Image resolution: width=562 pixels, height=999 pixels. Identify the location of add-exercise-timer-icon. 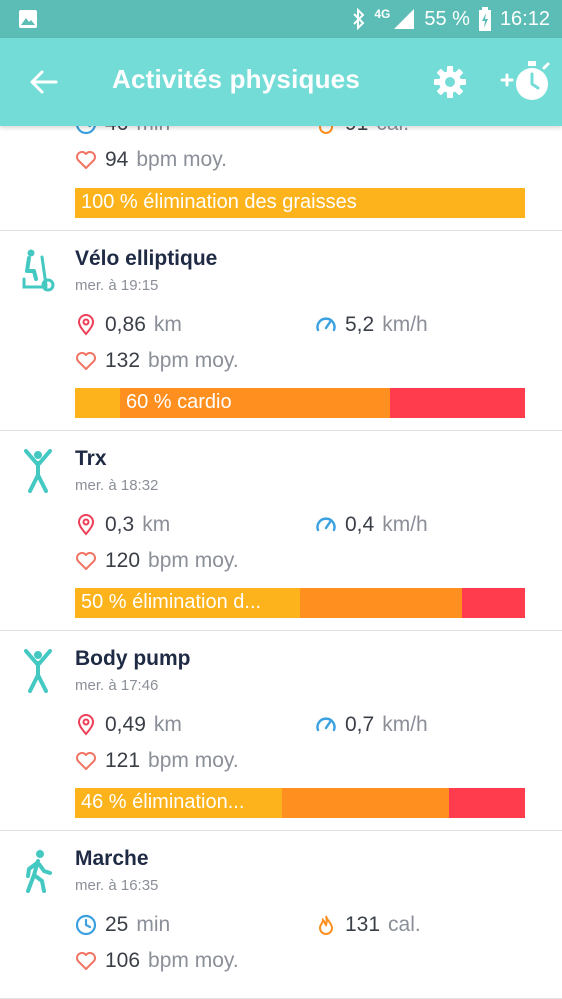
(526, 81).